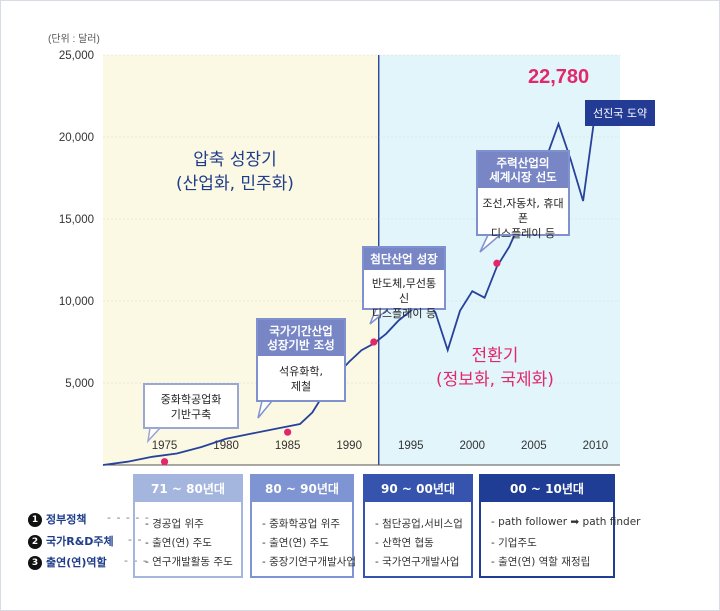 The height and width of the screenshot is (611, 720). Describe the element at coordinates (88, 519) in the screenshot. I see `legend-item-policy: 1 정부정책 - - - - -` at that location.